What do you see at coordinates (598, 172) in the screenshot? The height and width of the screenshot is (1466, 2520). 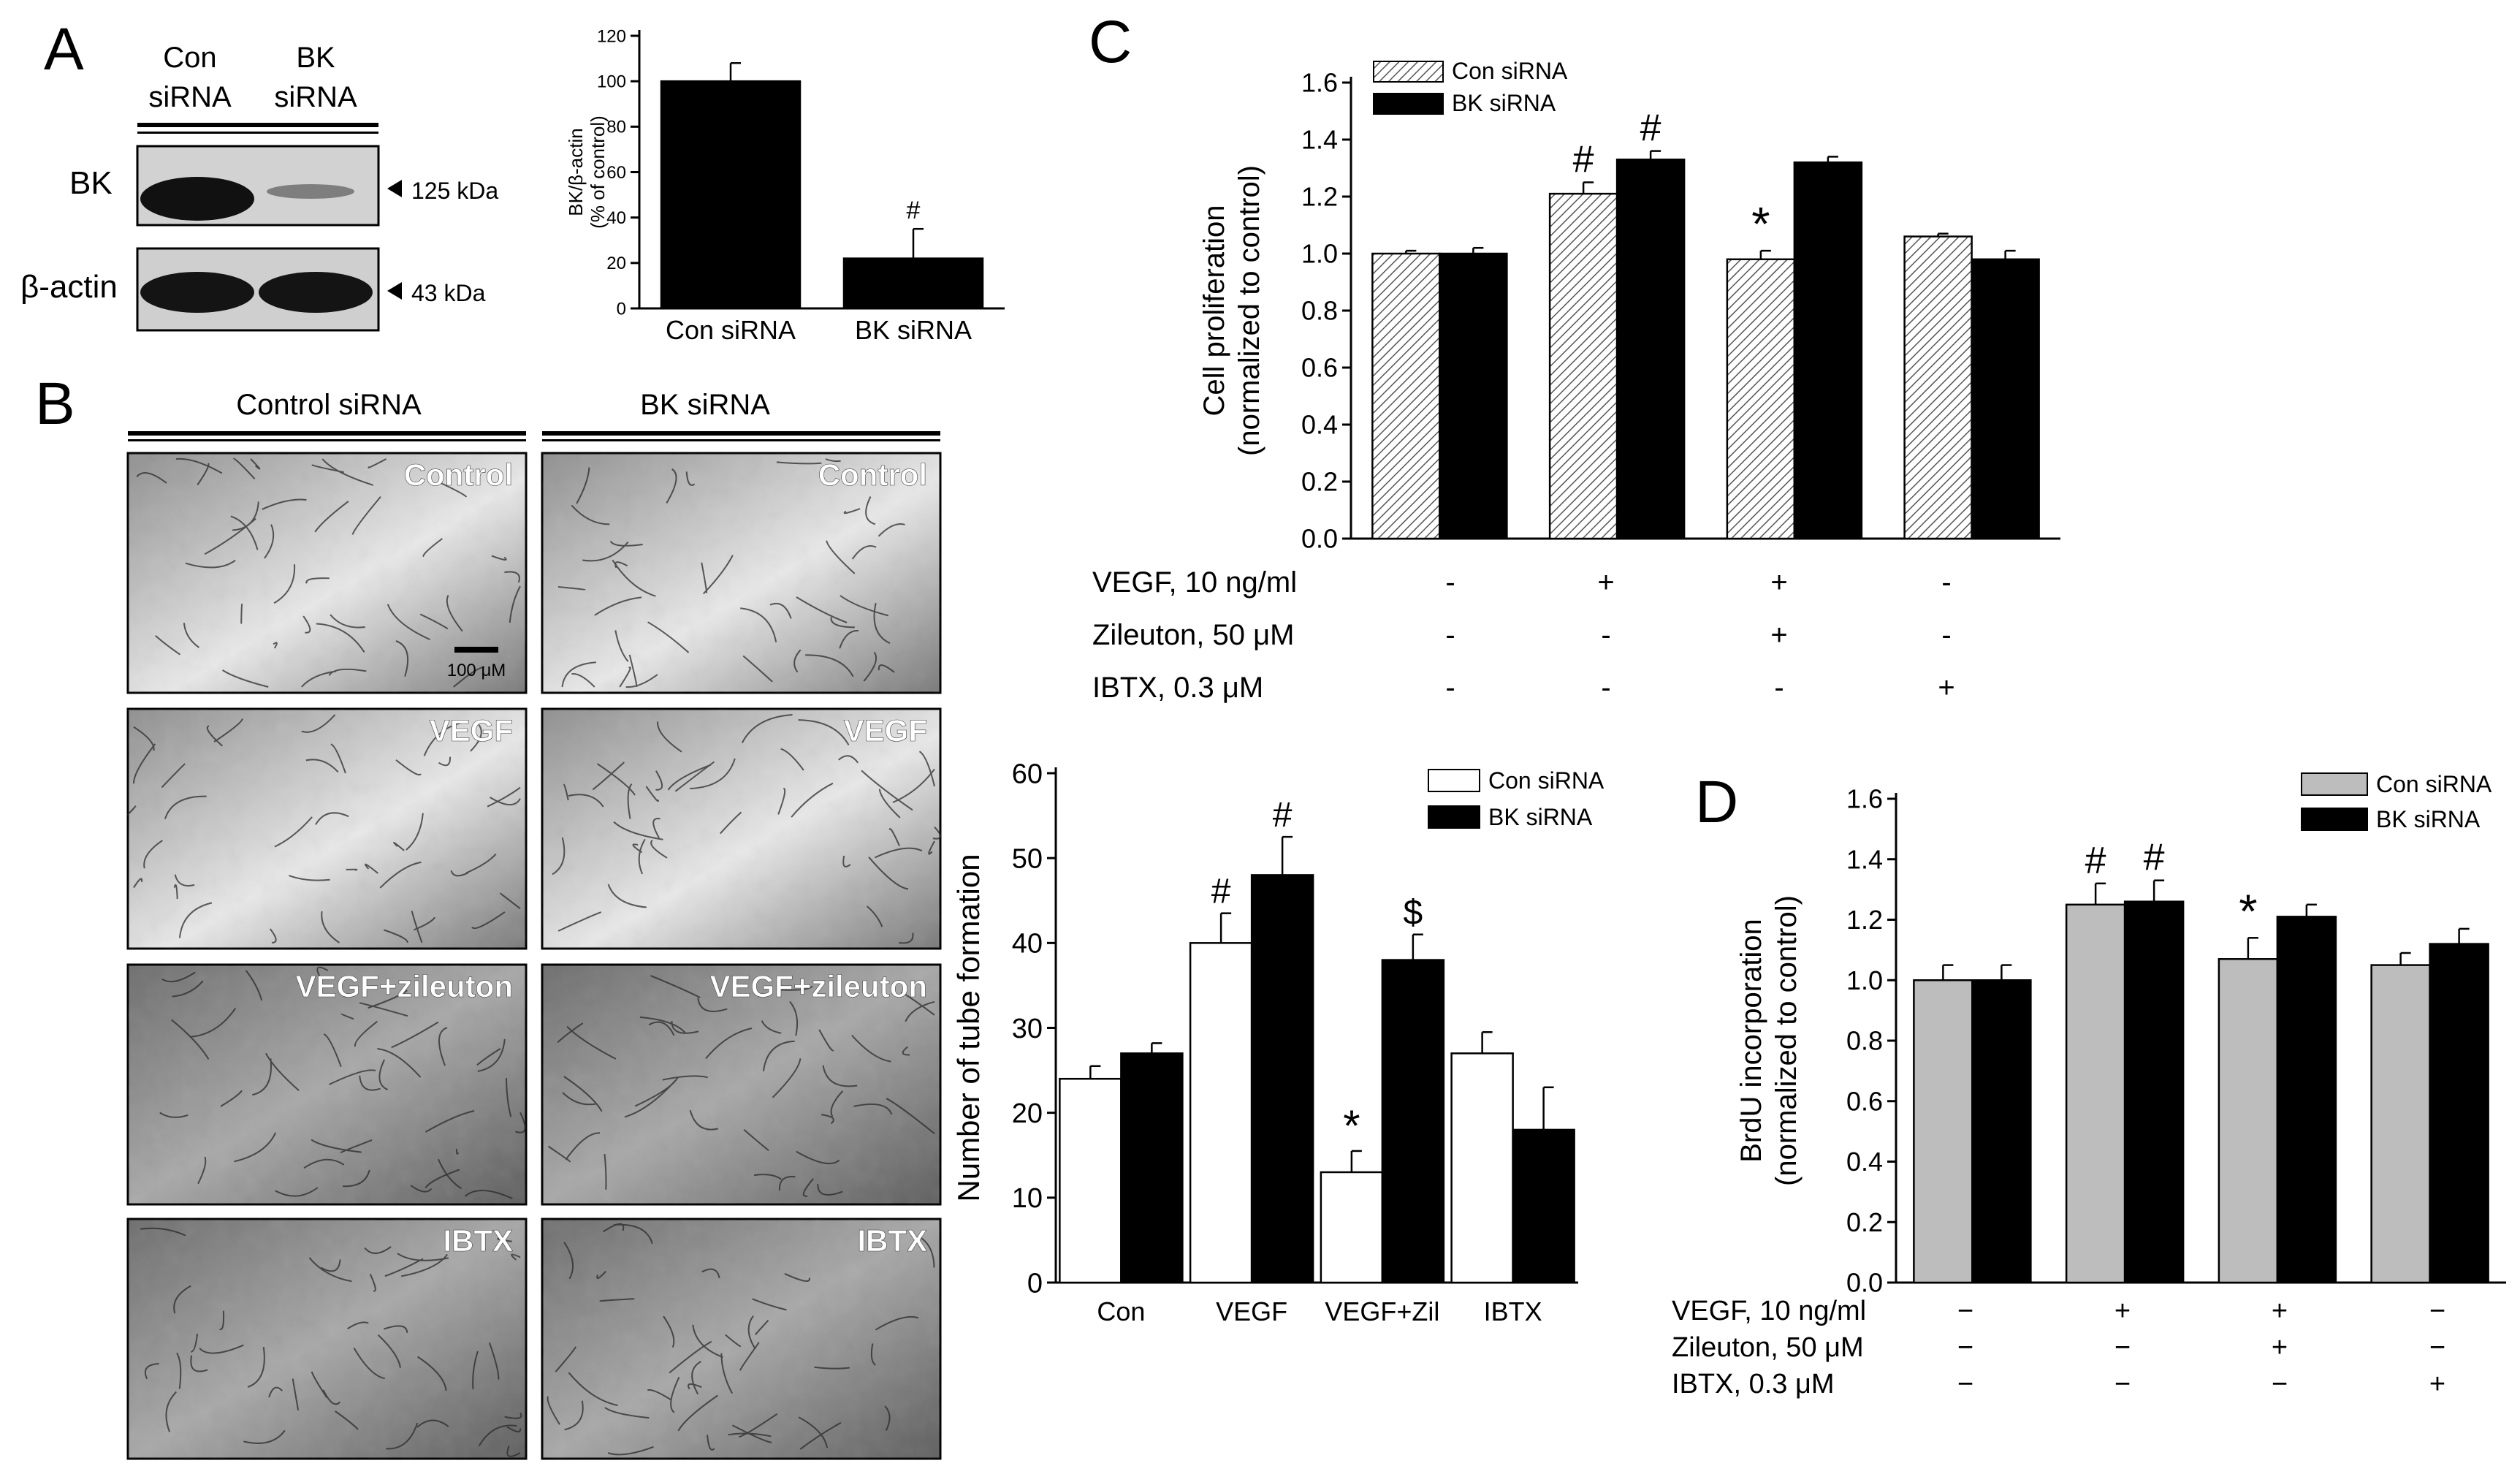 I see `y-axis-label: (% of control)` at bounding box center [598, 172].